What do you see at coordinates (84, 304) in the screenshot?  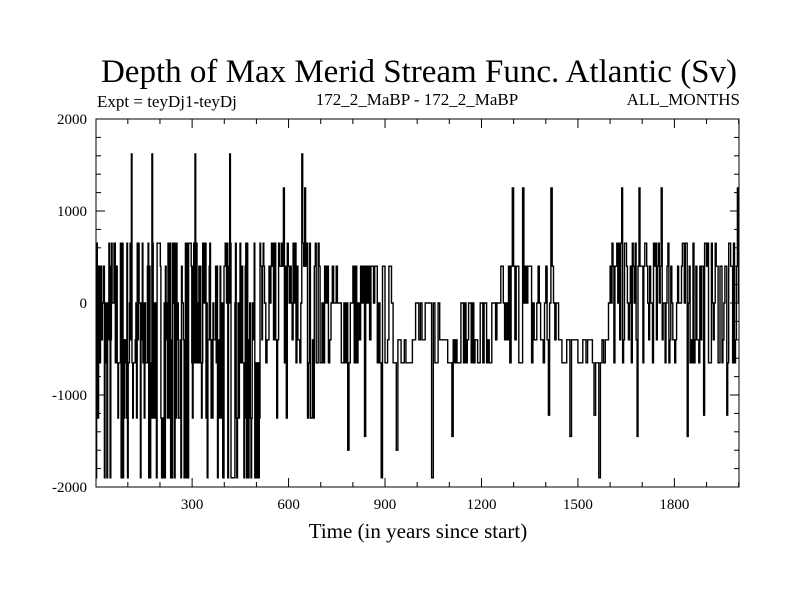 I see `y-tick-label: 0` at bounding box center [84, 304].